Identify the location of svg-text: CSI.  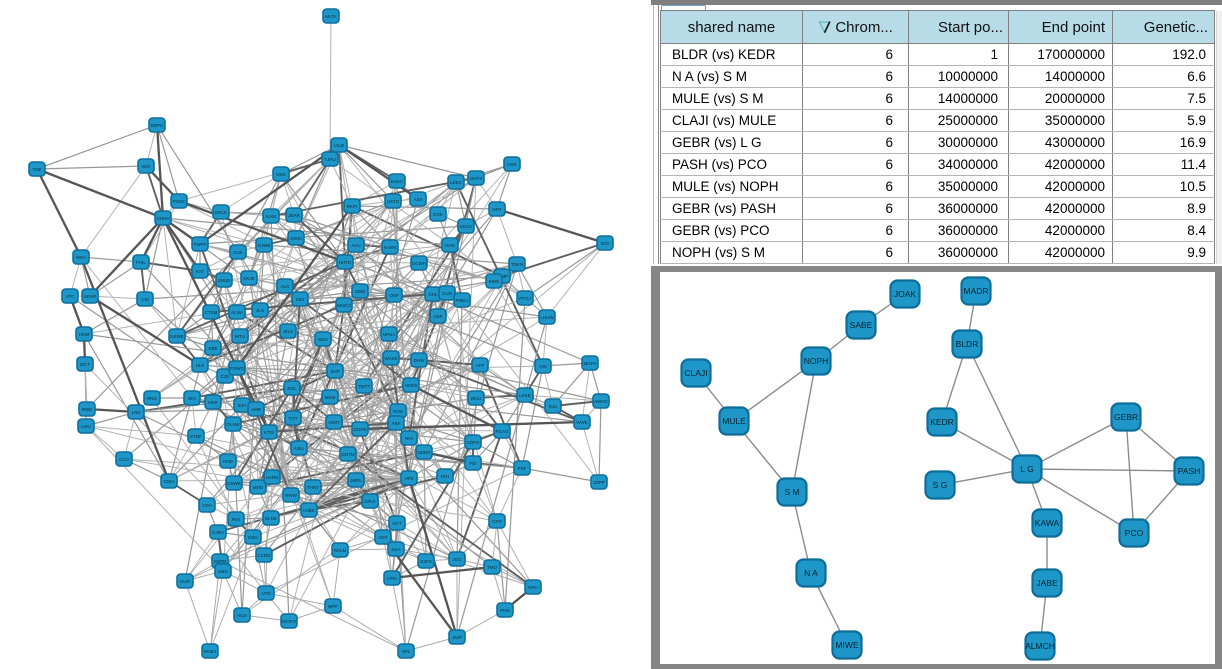
(145, 299).